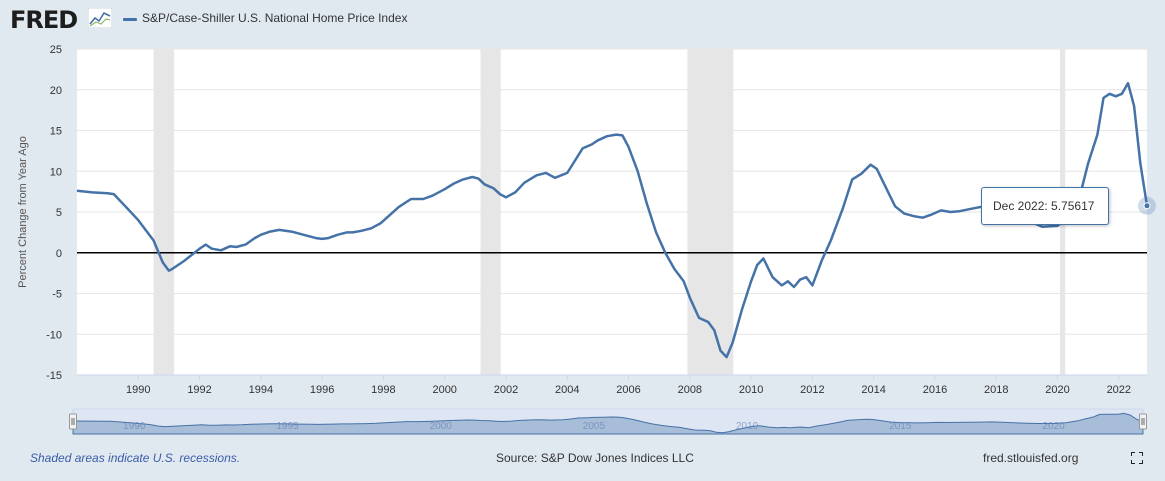 The height and width of the screenshot is (481, 1165). I want to click on navigator-label: 2015, so click(900, 426).